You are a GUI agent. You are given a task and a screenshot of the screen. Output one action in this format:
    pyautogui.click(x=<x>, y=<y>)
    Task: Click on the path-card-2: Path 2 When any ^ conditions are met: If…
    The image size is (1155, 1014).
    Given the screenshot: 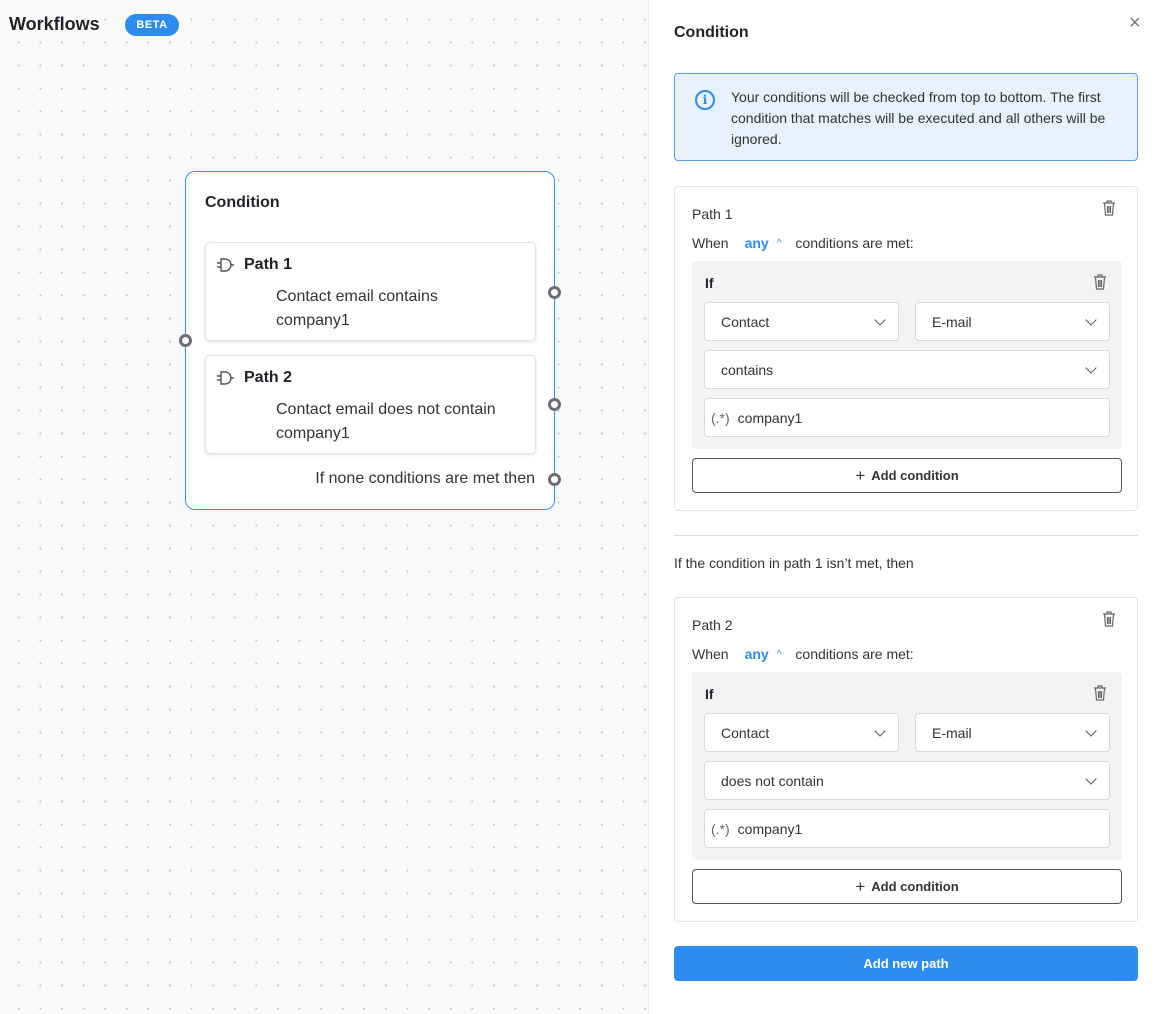 What is the action you would take?
    pyautogui.click(x=906, y=759)
    